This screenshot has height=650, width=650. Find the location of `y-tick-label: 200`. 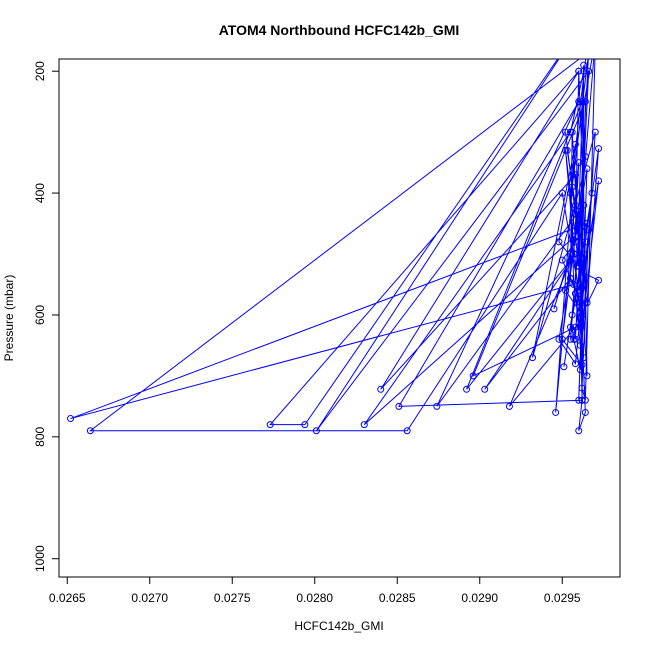

y-tick-label: 200 is located at coordinates (40, 71).